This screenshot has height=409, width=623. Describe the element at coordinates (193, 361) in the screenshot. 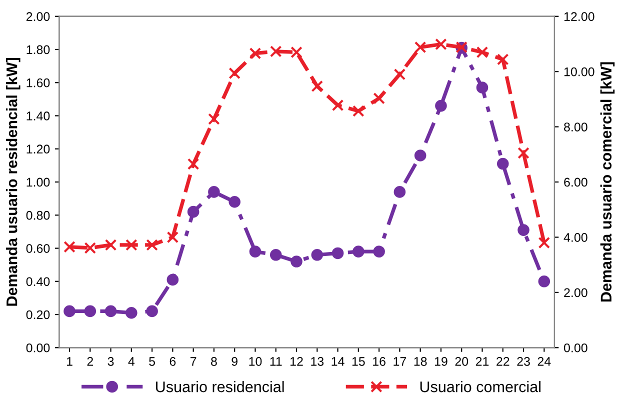

I see `x-tick-label: 7` at that location.